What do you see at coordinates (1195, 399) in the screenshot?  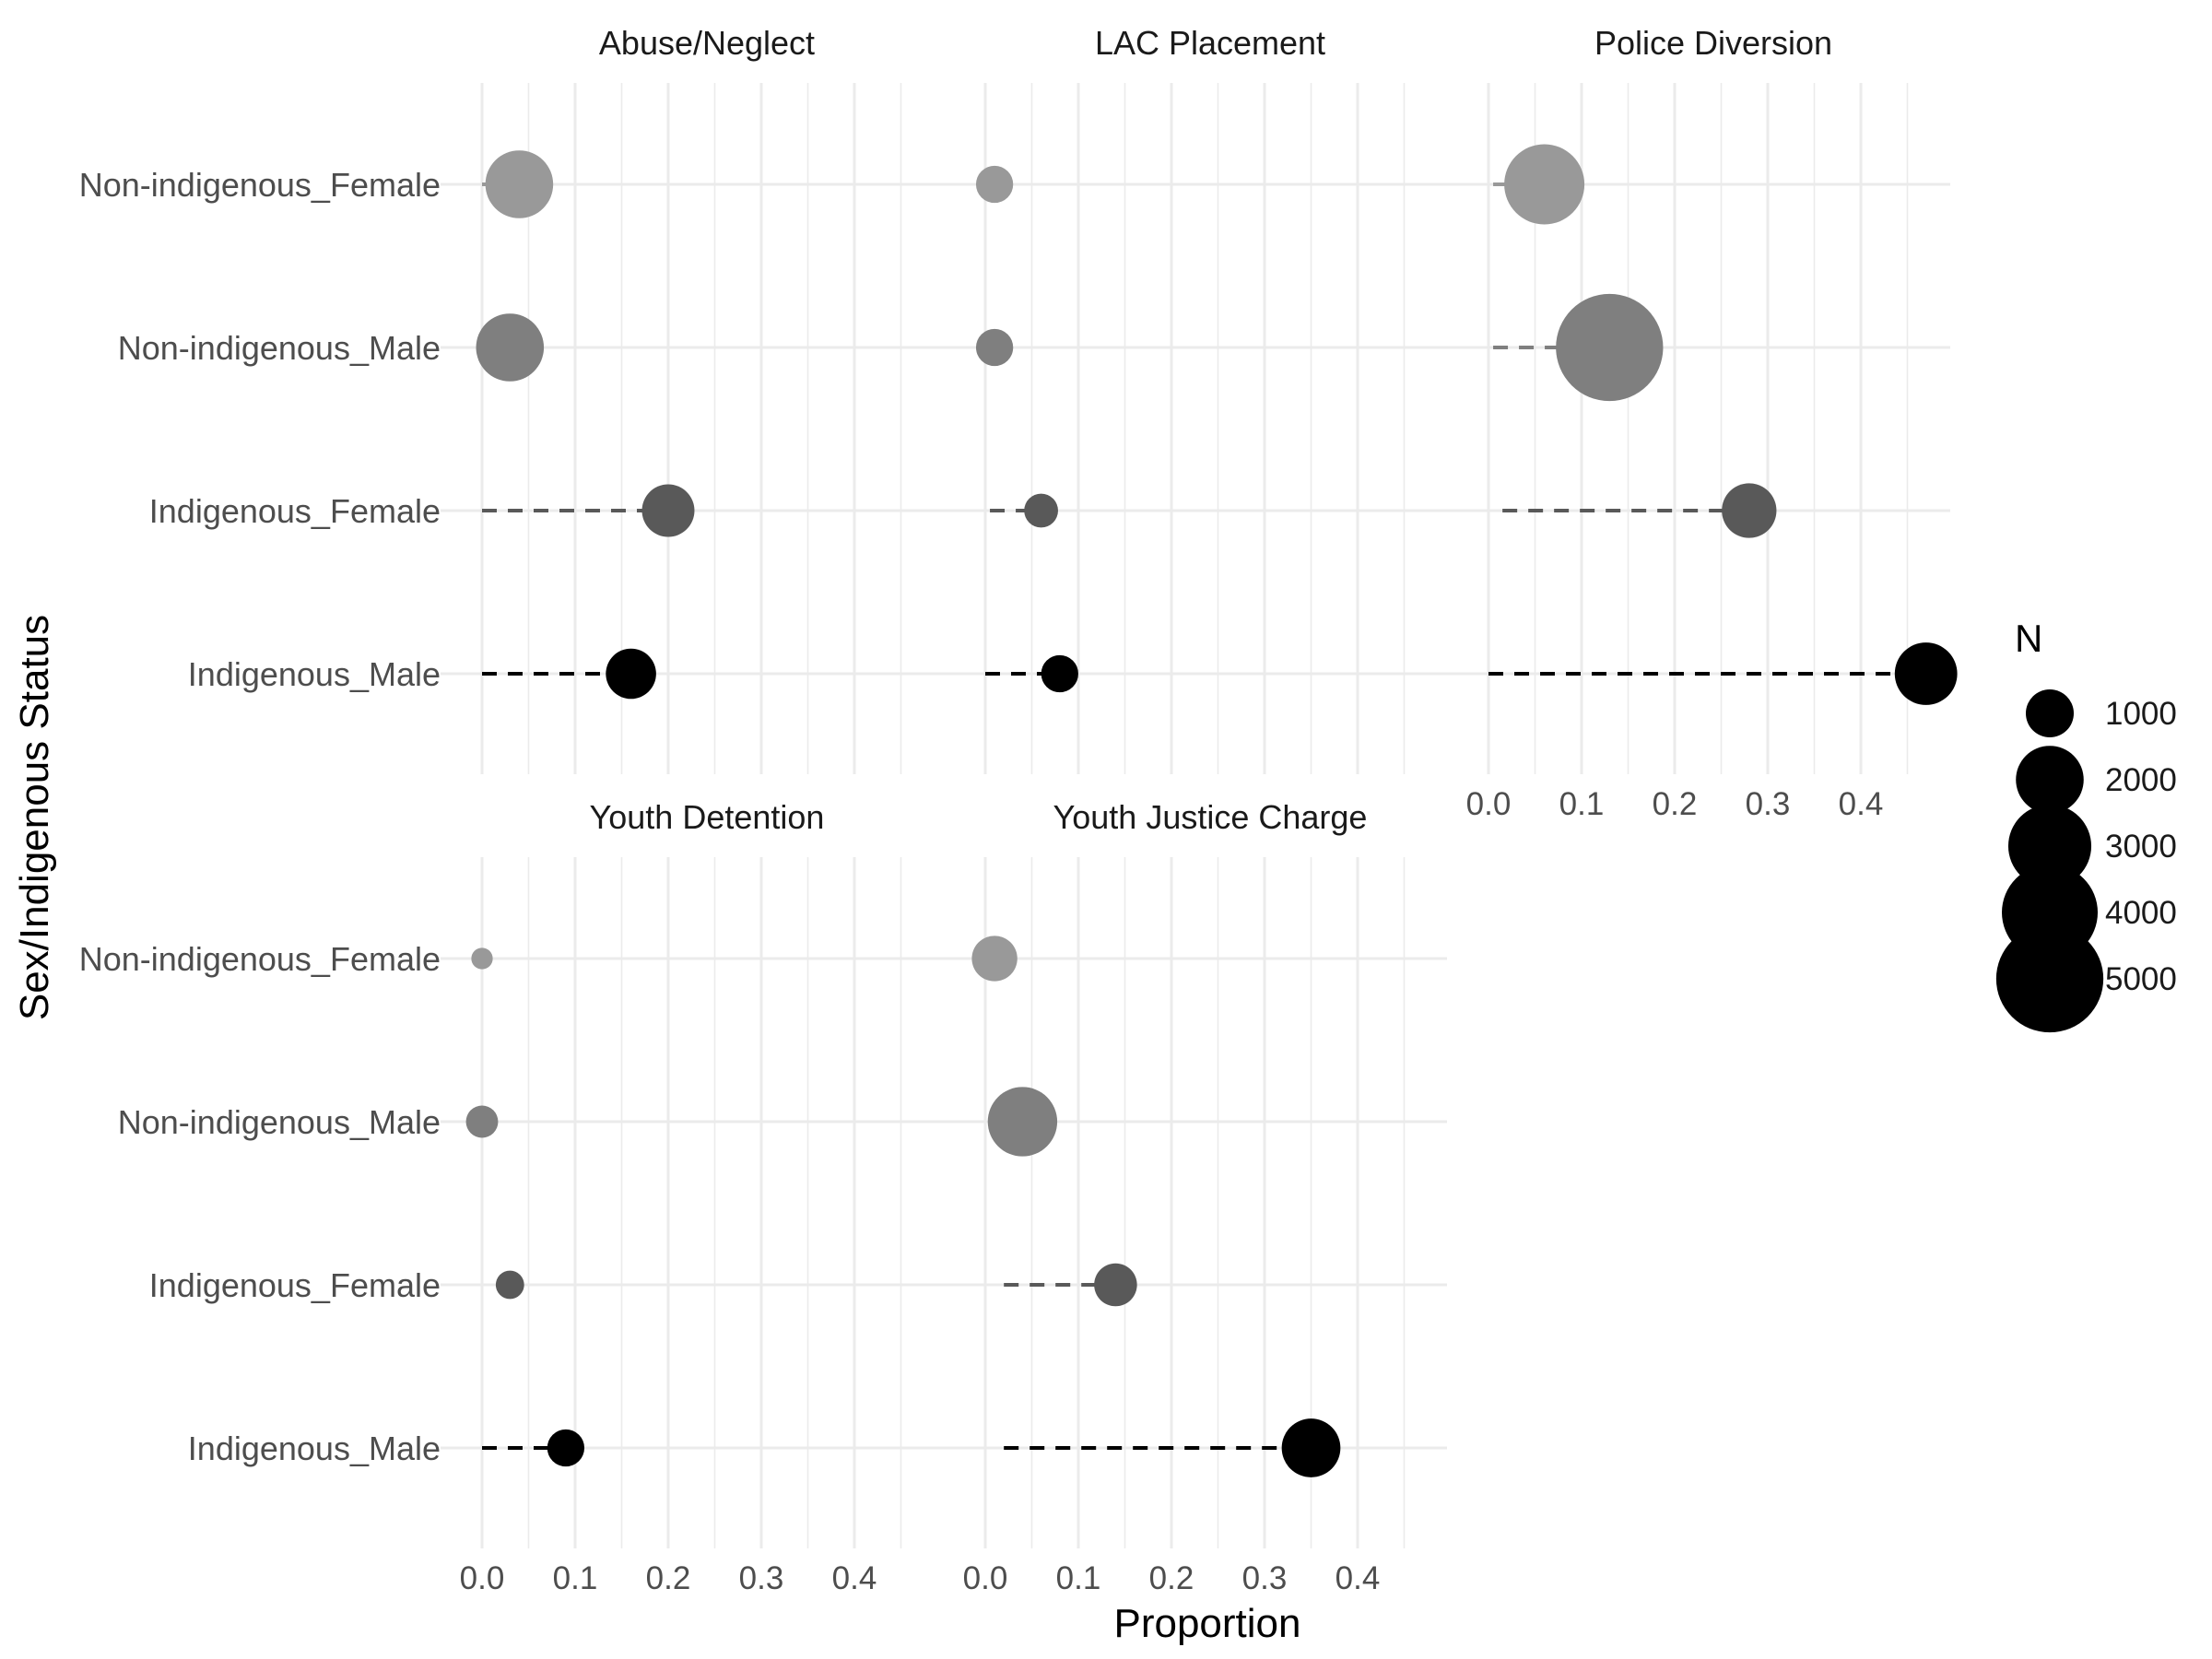 I see `panel-lac-placement: LAC Placement` at bounding box center [1195, 399].